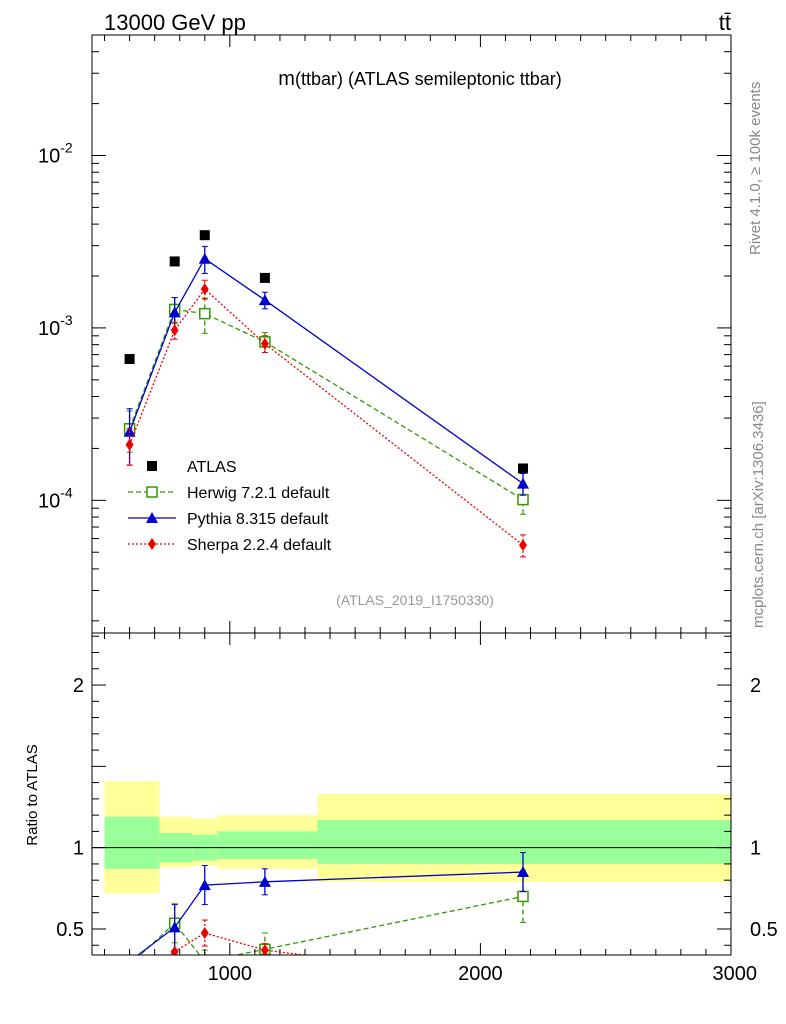 The height and width of the screenshot is (1024, 786). Describe the element at coordinates (480, 974) in the screenshot. I see `x-tick-label: 2000` at that location.